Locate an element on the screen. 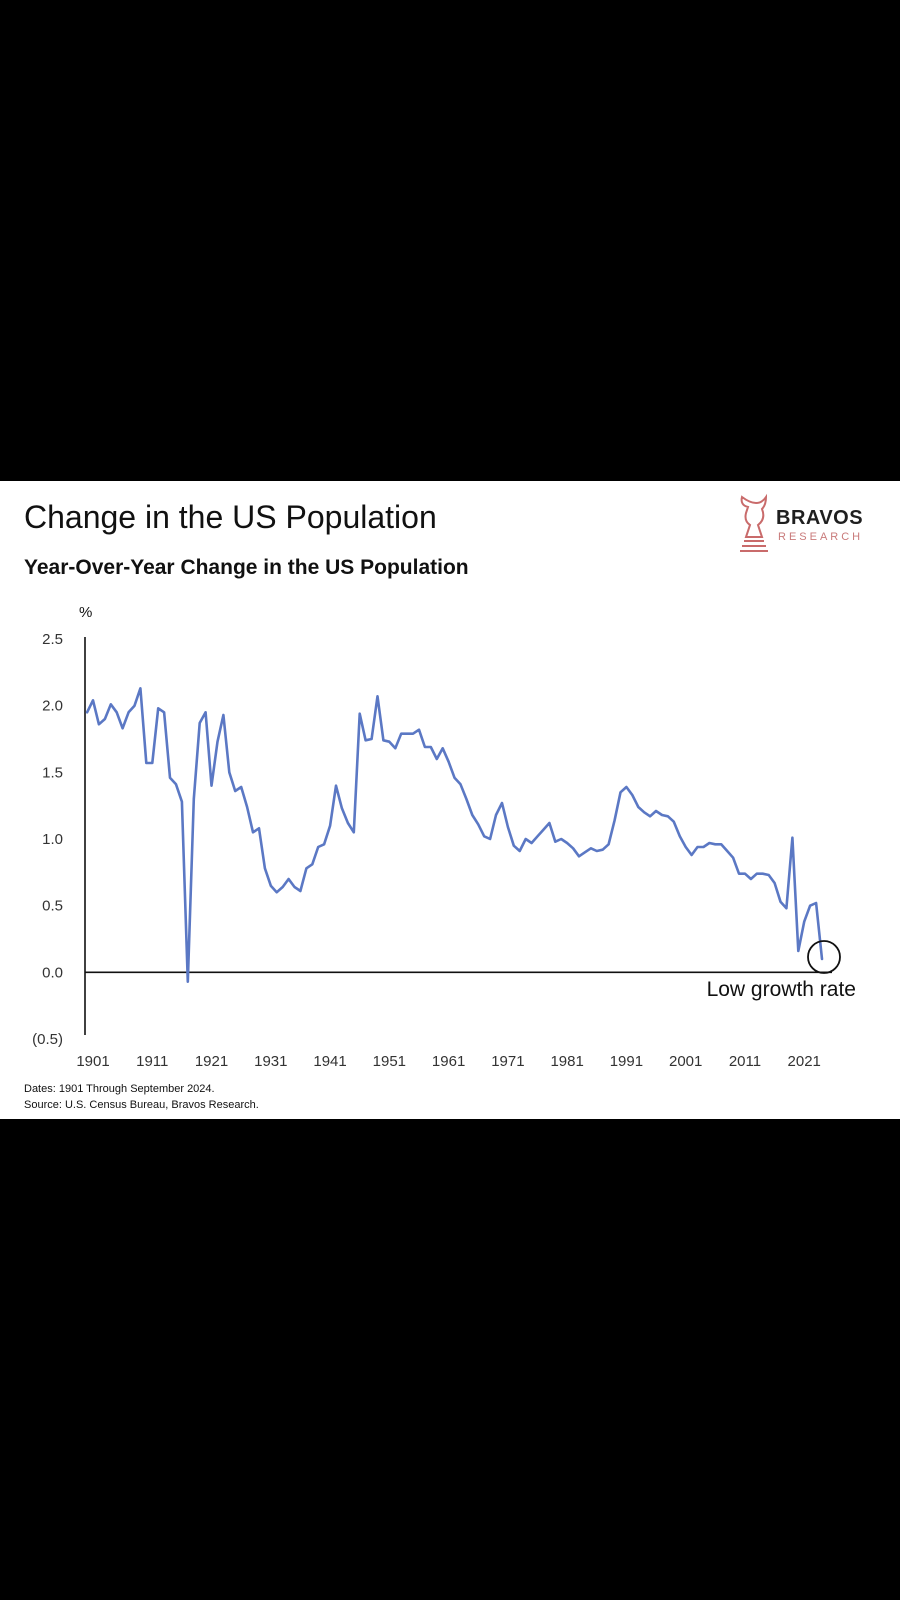  logo-subtitle: RESEARCH is located at coordinates (821, 537).